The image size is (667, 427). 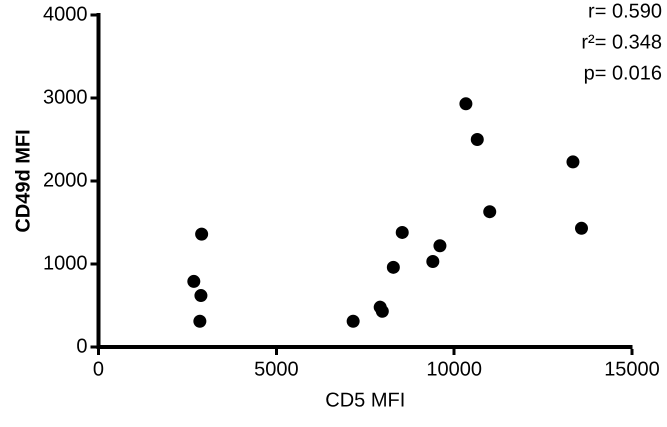 I want to click on annotation: r²= 0.348, so click(x=621, y=43).